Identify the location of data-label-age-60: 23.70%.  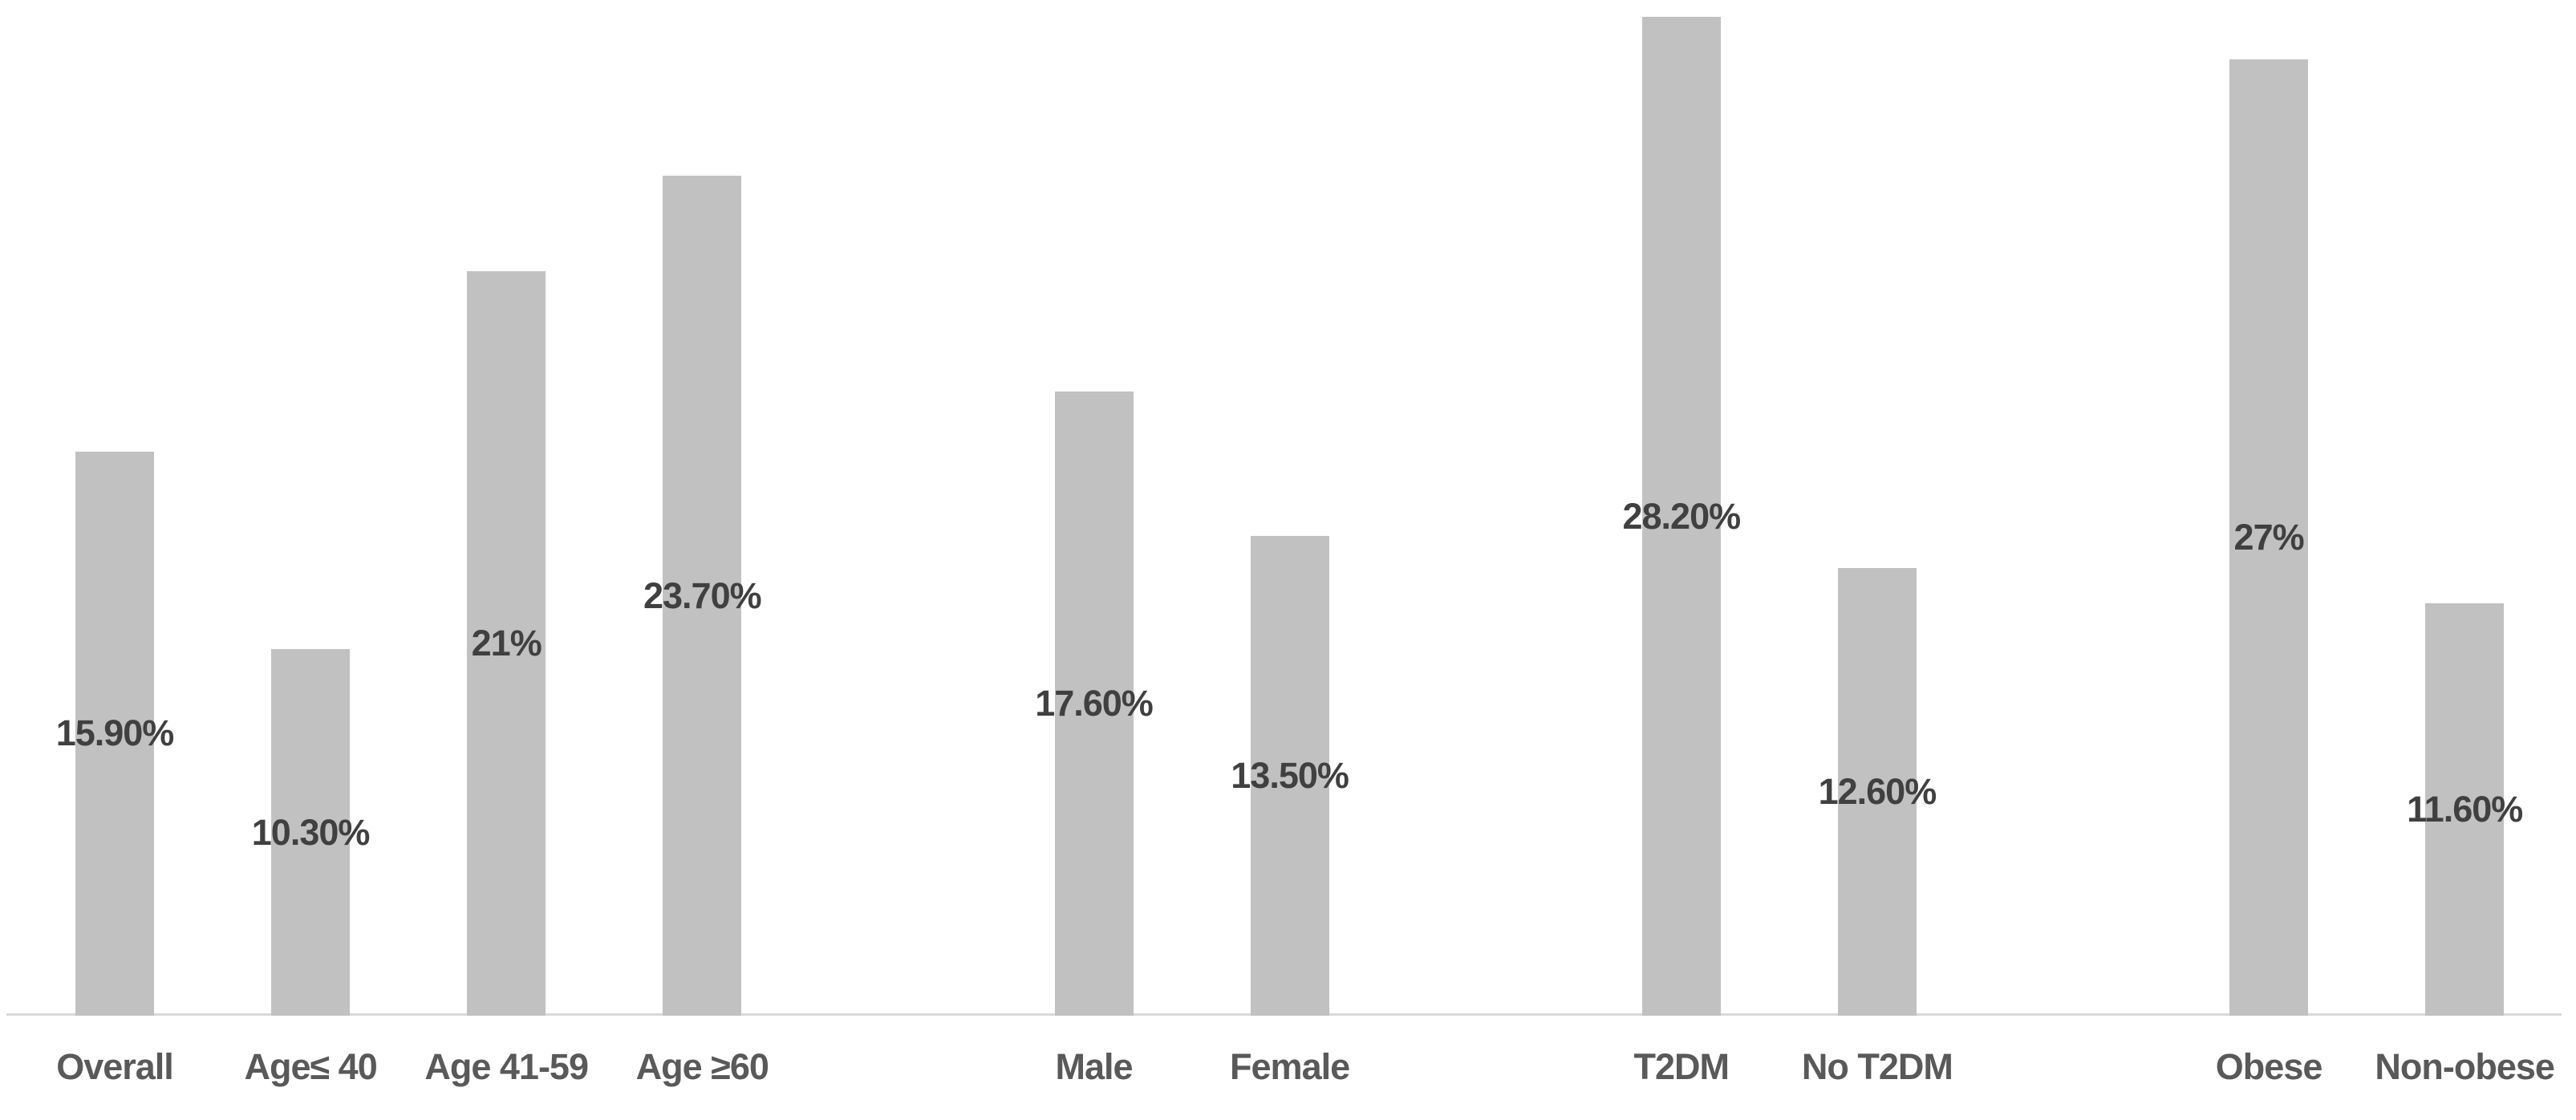
(702, 595).